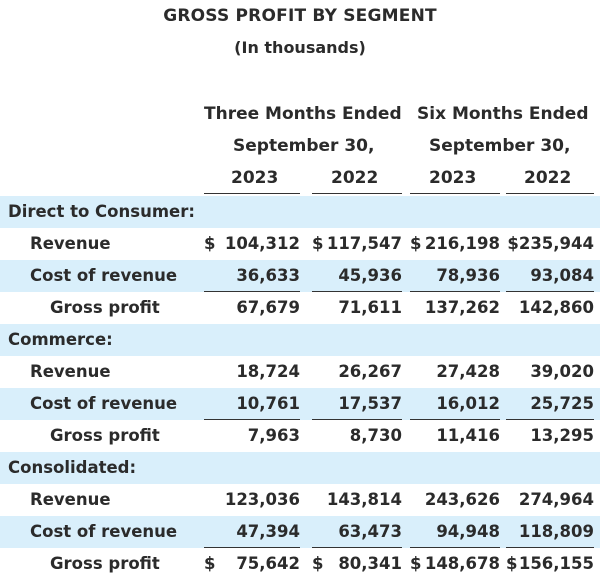 This screenshot has height=587, width=600. Describe the element at coordinates (268, 563) in the screenshot. I see `value-cell: 75,642` at that location.